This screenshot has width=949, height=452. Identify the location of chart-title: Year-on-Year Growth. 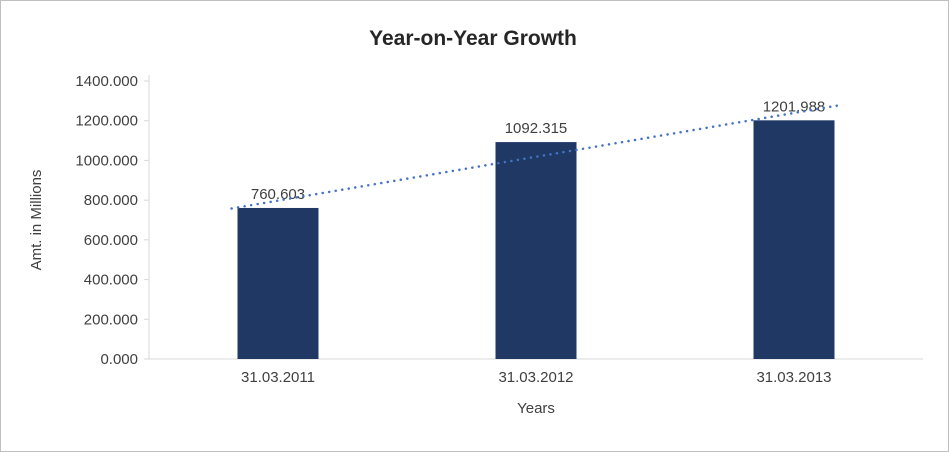
(473, 38).